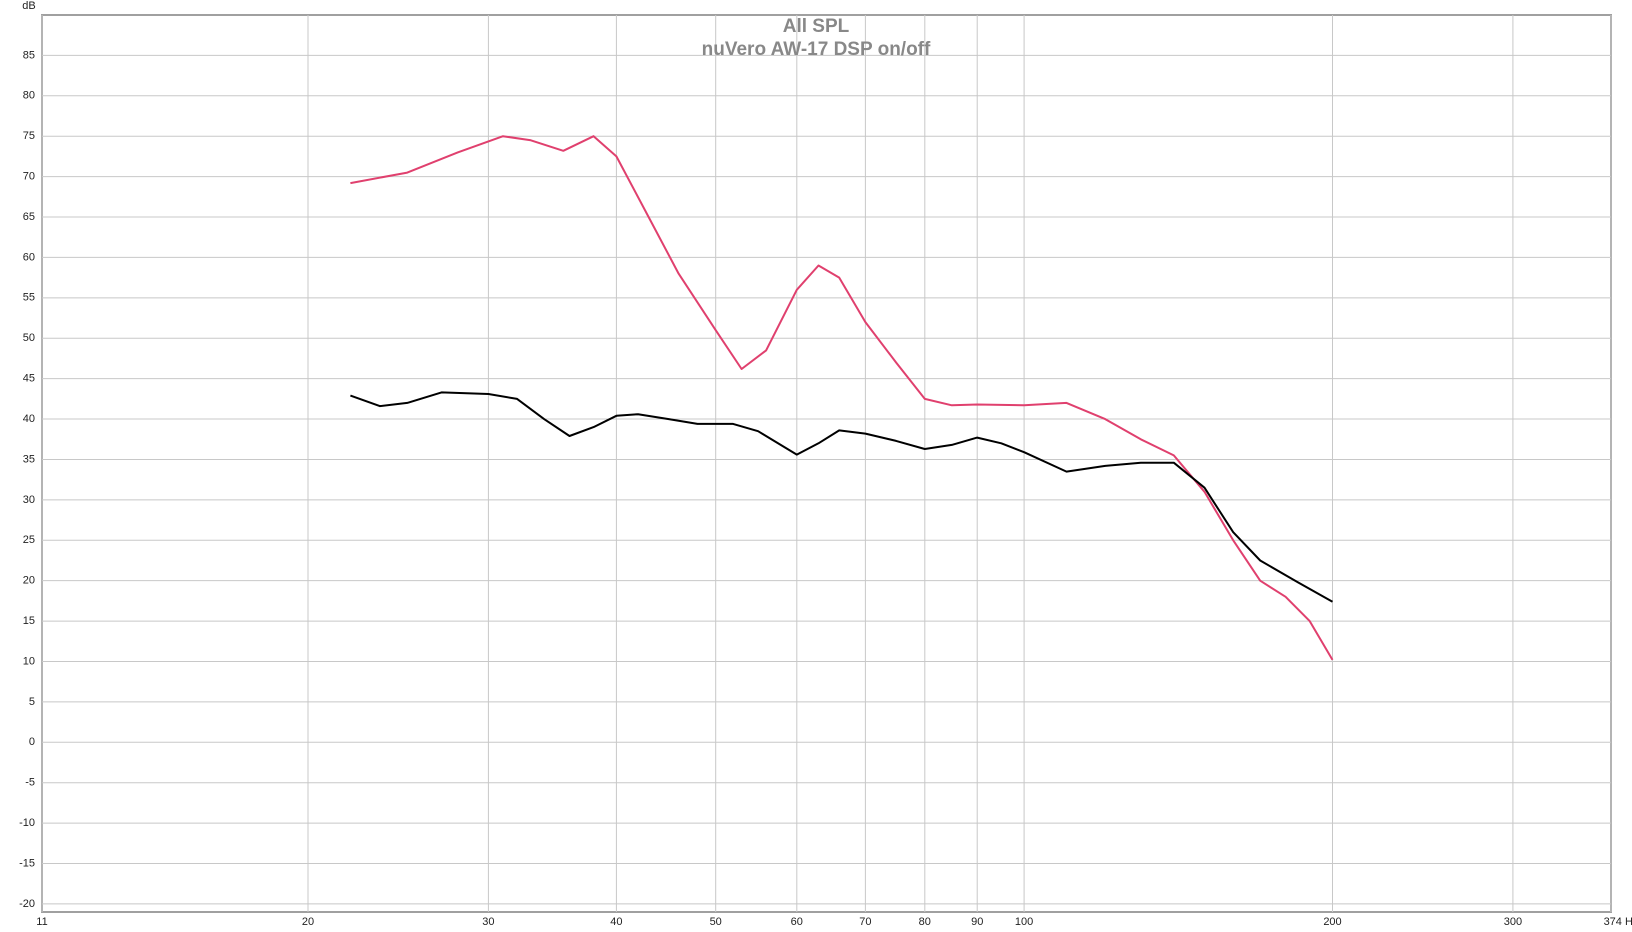 This screenshot has height=932, width=1632. I want to click on y-tick-label: 25, so click(29, 540).